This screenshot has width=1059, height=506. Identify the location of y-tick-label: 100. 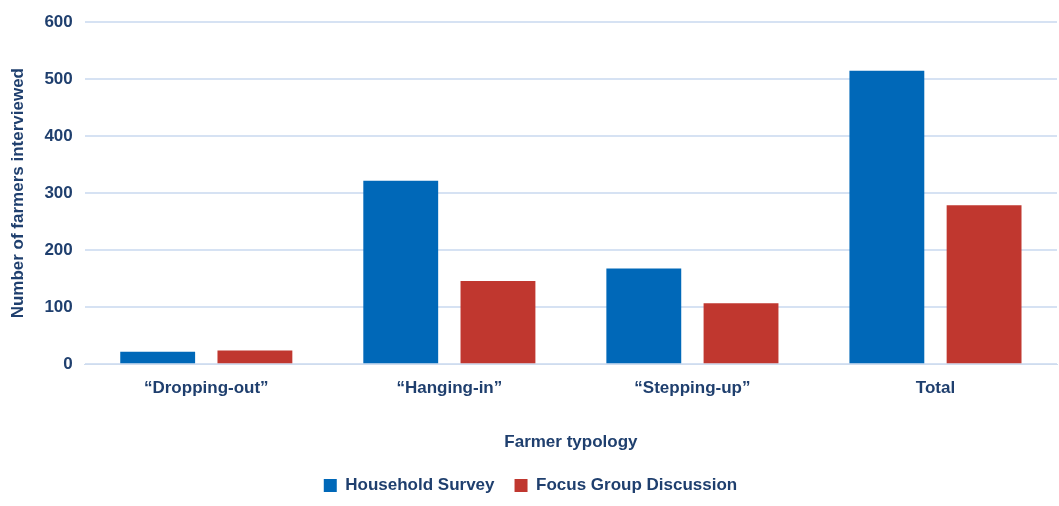
(58, 306).